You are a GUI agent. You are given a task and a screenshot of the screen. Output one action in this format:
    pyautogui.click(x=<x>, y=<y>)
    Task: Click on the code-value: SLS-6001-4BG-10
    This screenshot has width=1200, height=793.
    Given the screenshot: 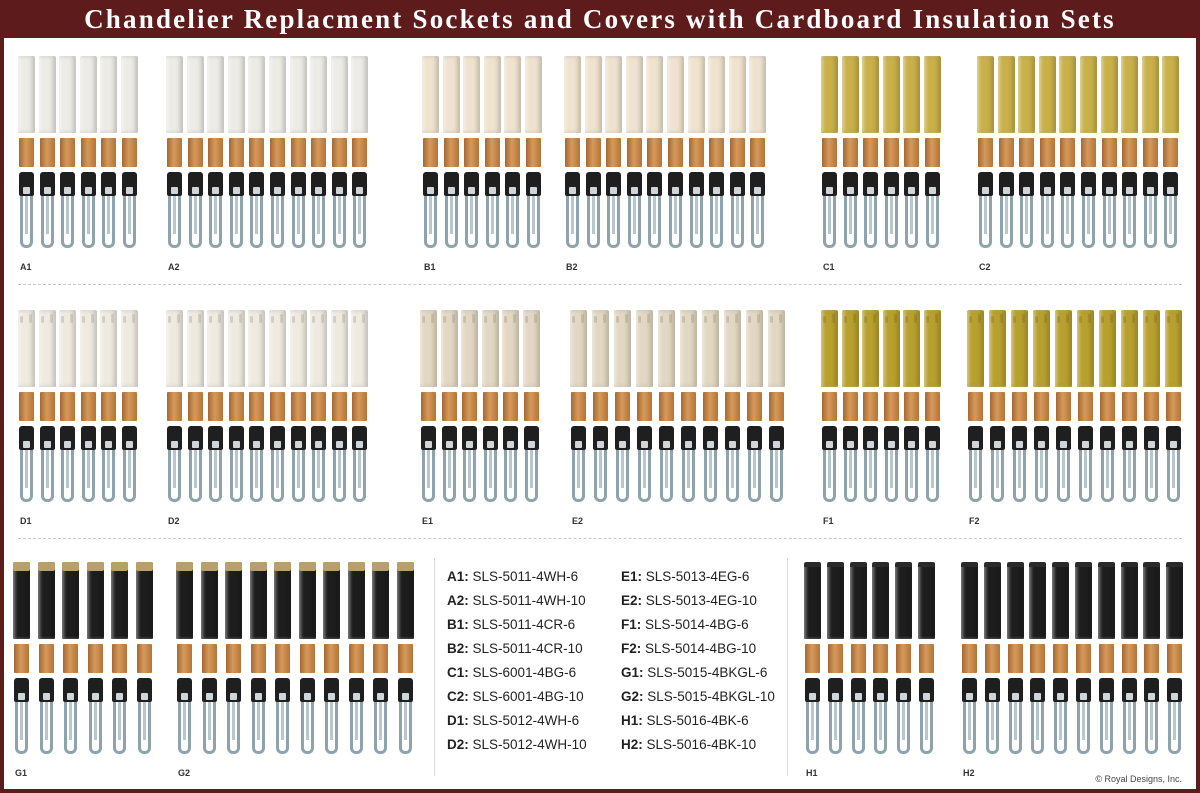 What is the action you would take?
    pyautogui.click(x=528, y=696)
    